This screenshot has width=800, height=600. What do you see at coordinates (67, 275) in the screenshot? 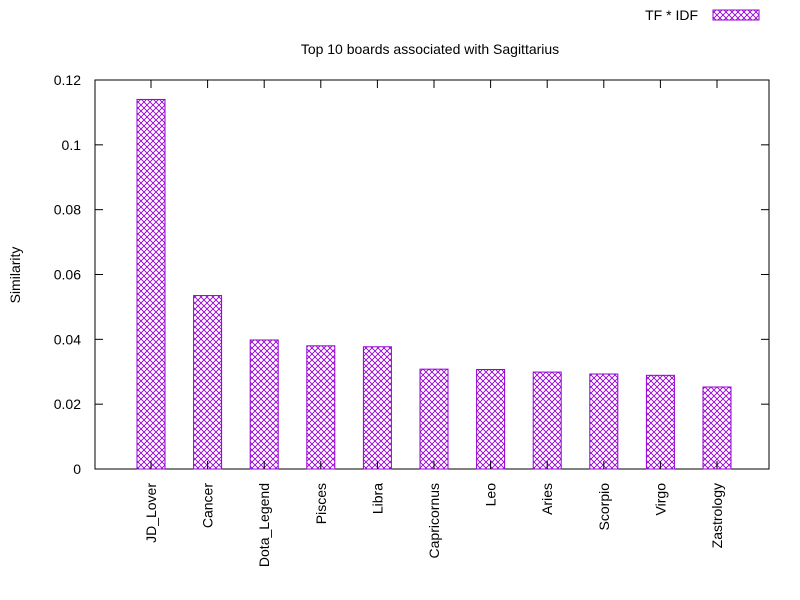
I see `y-tick-label: 0.06` at bounding box center [67, 275].